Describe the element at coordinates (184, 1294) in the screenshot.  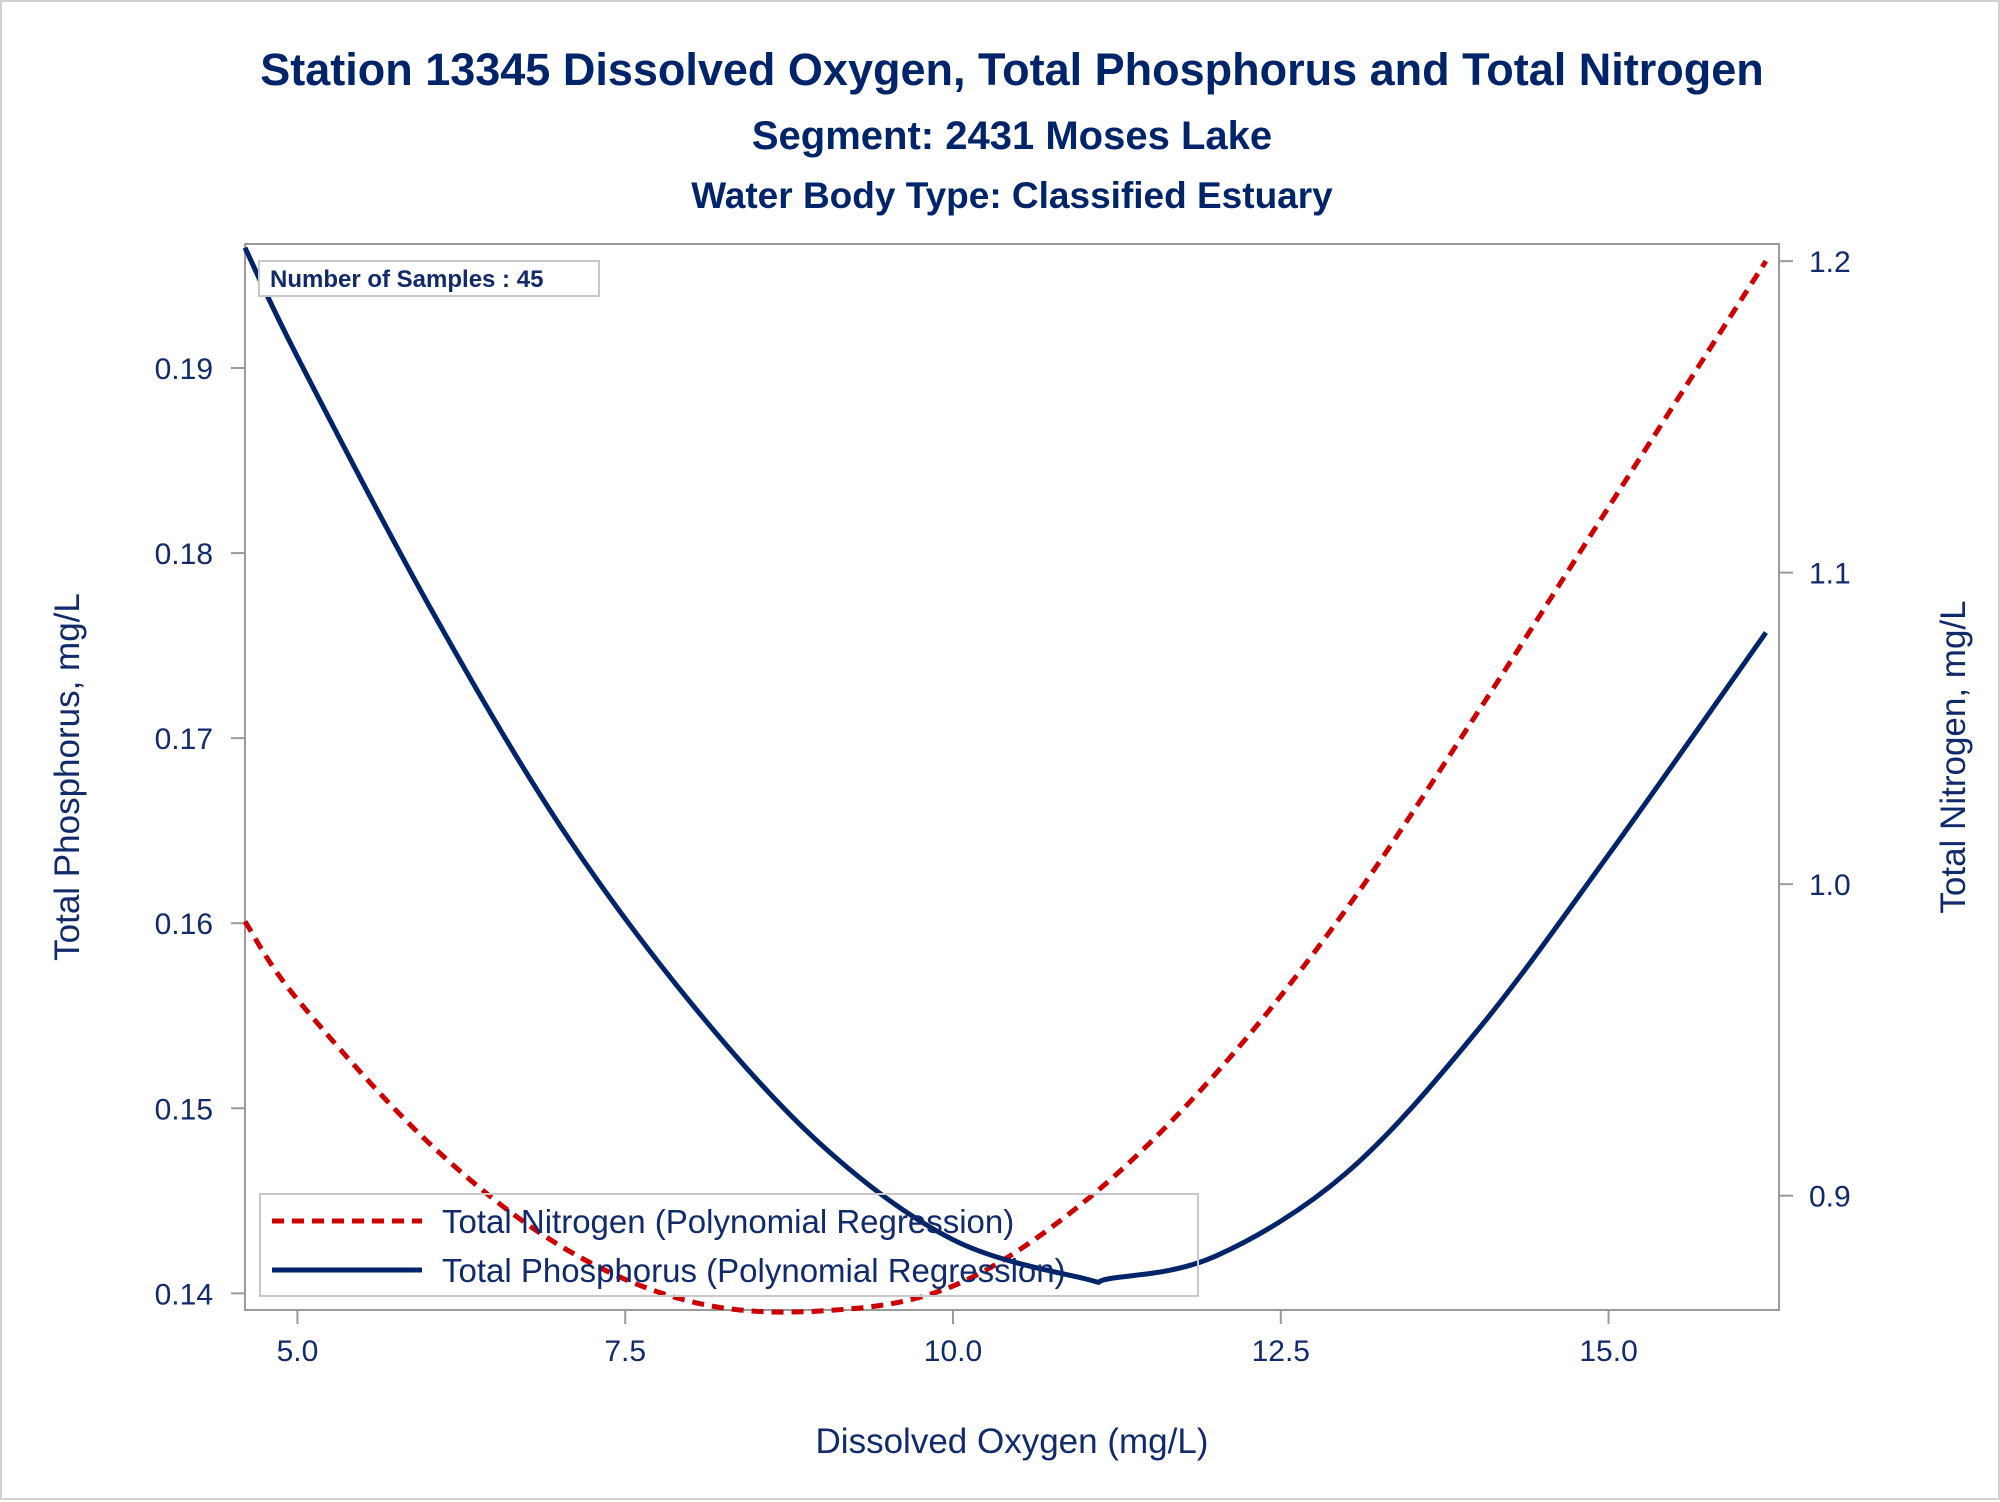
I see `y-tick-label: 0.14` at that location.